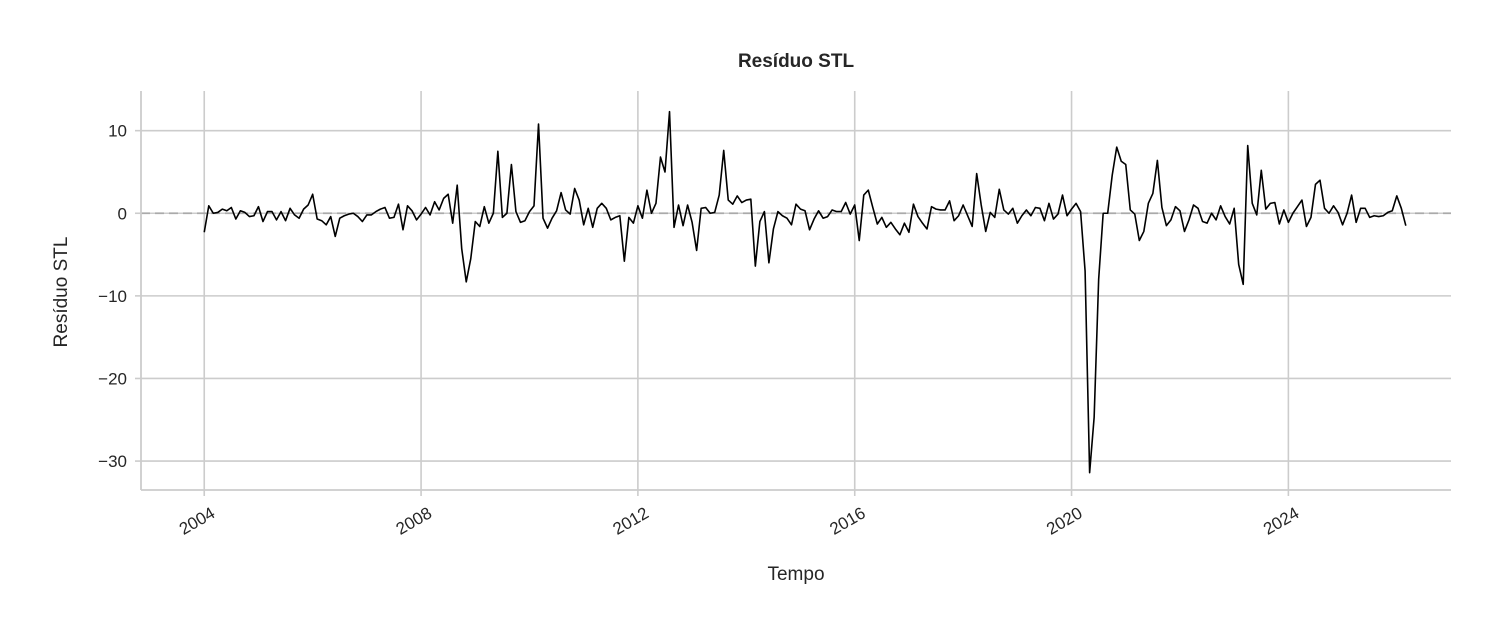  Describe the element at coordinates (796, 61) in the screenshot. I see `chart-title: Resíduo STL` at that location.